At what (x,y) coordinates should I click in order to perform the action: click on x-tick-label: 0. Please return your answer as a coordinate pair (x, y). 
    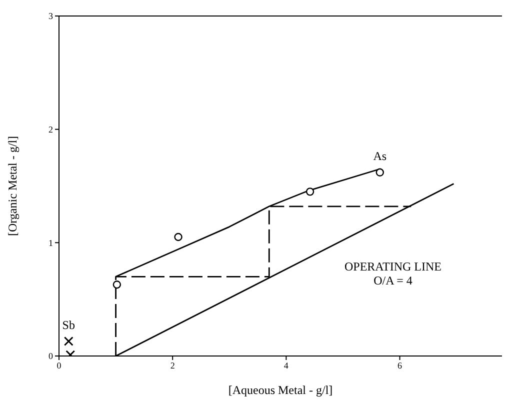
    Looking at the image, I should click on (59, 365).